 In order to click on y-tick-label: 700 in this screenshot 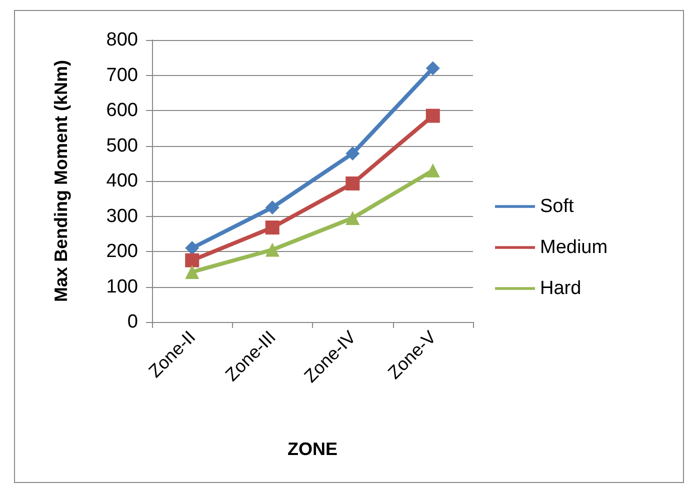, I will do `click(122, 75)`.